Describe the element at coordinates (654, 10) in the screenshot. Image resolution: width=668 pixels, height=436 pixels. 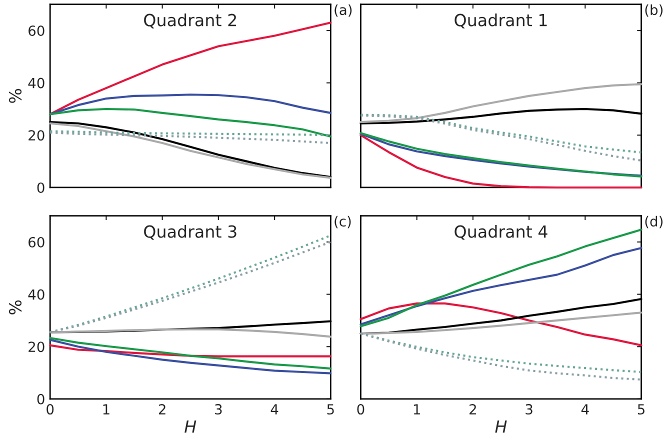
I see `text: (b)` at that location.